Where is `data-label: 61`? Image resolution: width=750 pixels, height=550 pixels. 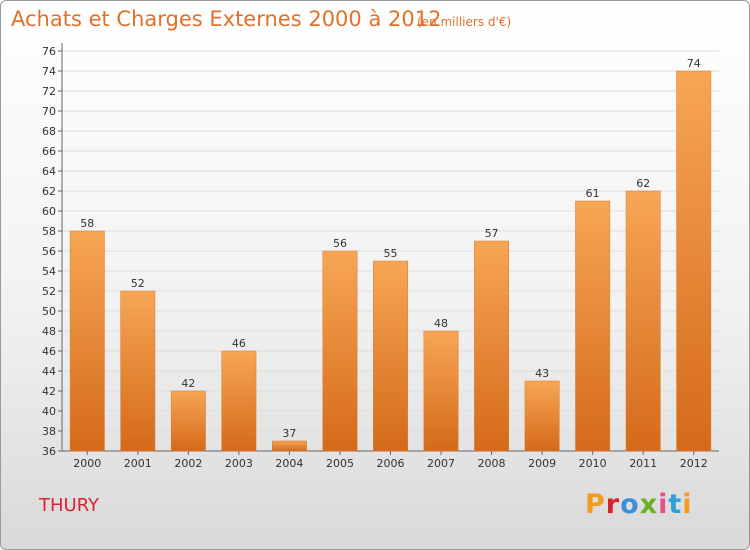
data-label: 61 is located at coordinates (593, 193).